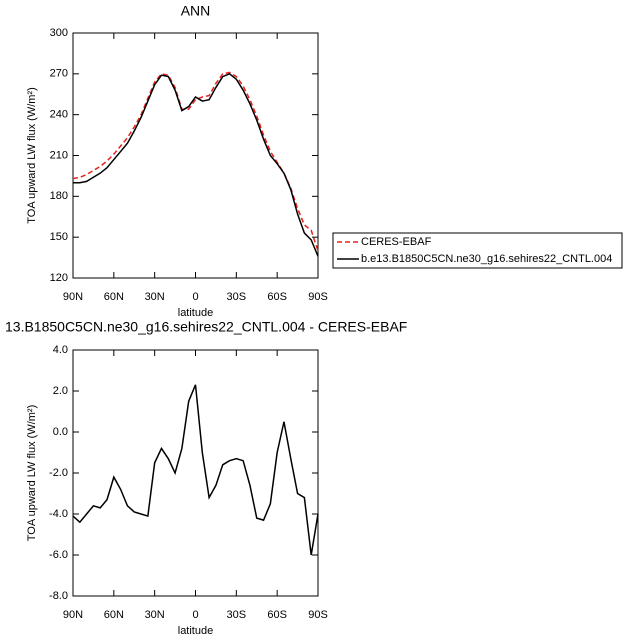 This screenshot has width=627, height=641. What do you see at coordinates (60, 350) in the screenshot?
I see `y-tick-label: 4.0` at bounding box center [60, 350].